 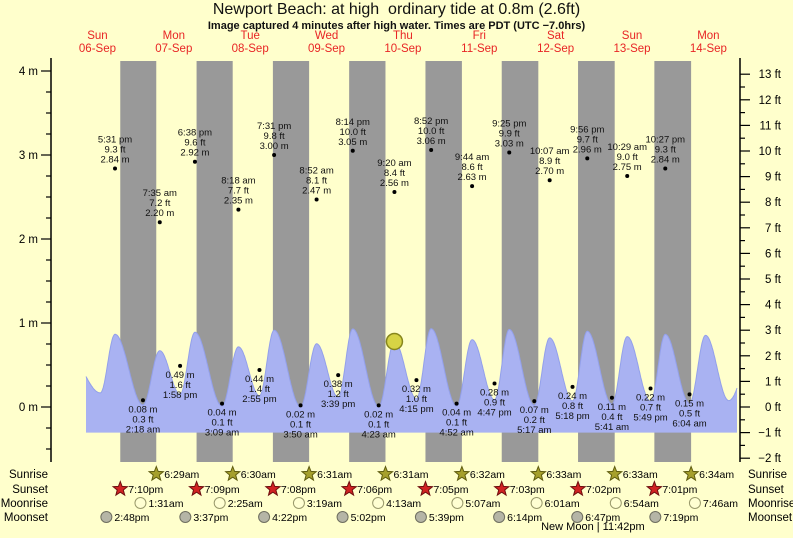 What do you see at coordinates (143, 429) in the screenshot?
I see `low-tide-label: 2:18 am` at bounding box center [143, 429].